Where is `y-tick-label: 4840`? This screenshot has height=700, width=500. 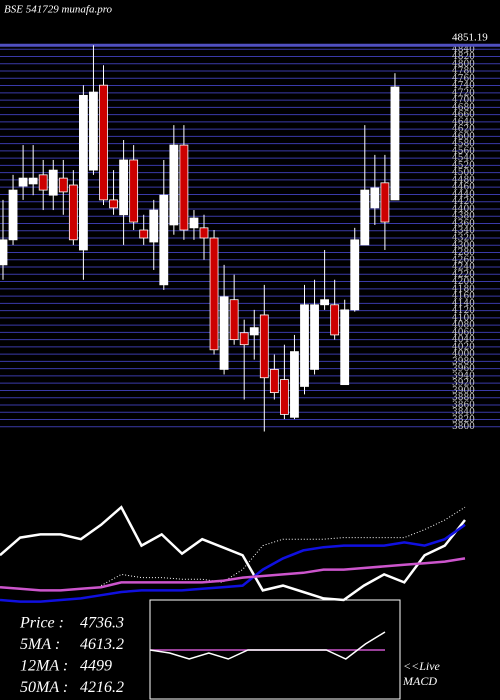
y-tick-label: 4840 is located at coordinates (463, 50).